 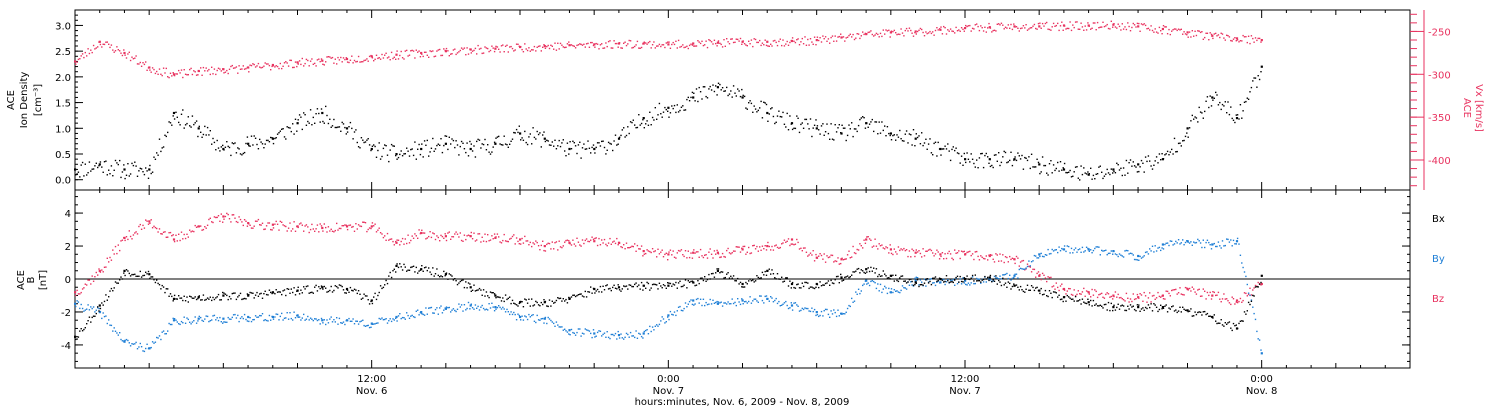 I want to click on vx-point, so click(x=965, y=28).